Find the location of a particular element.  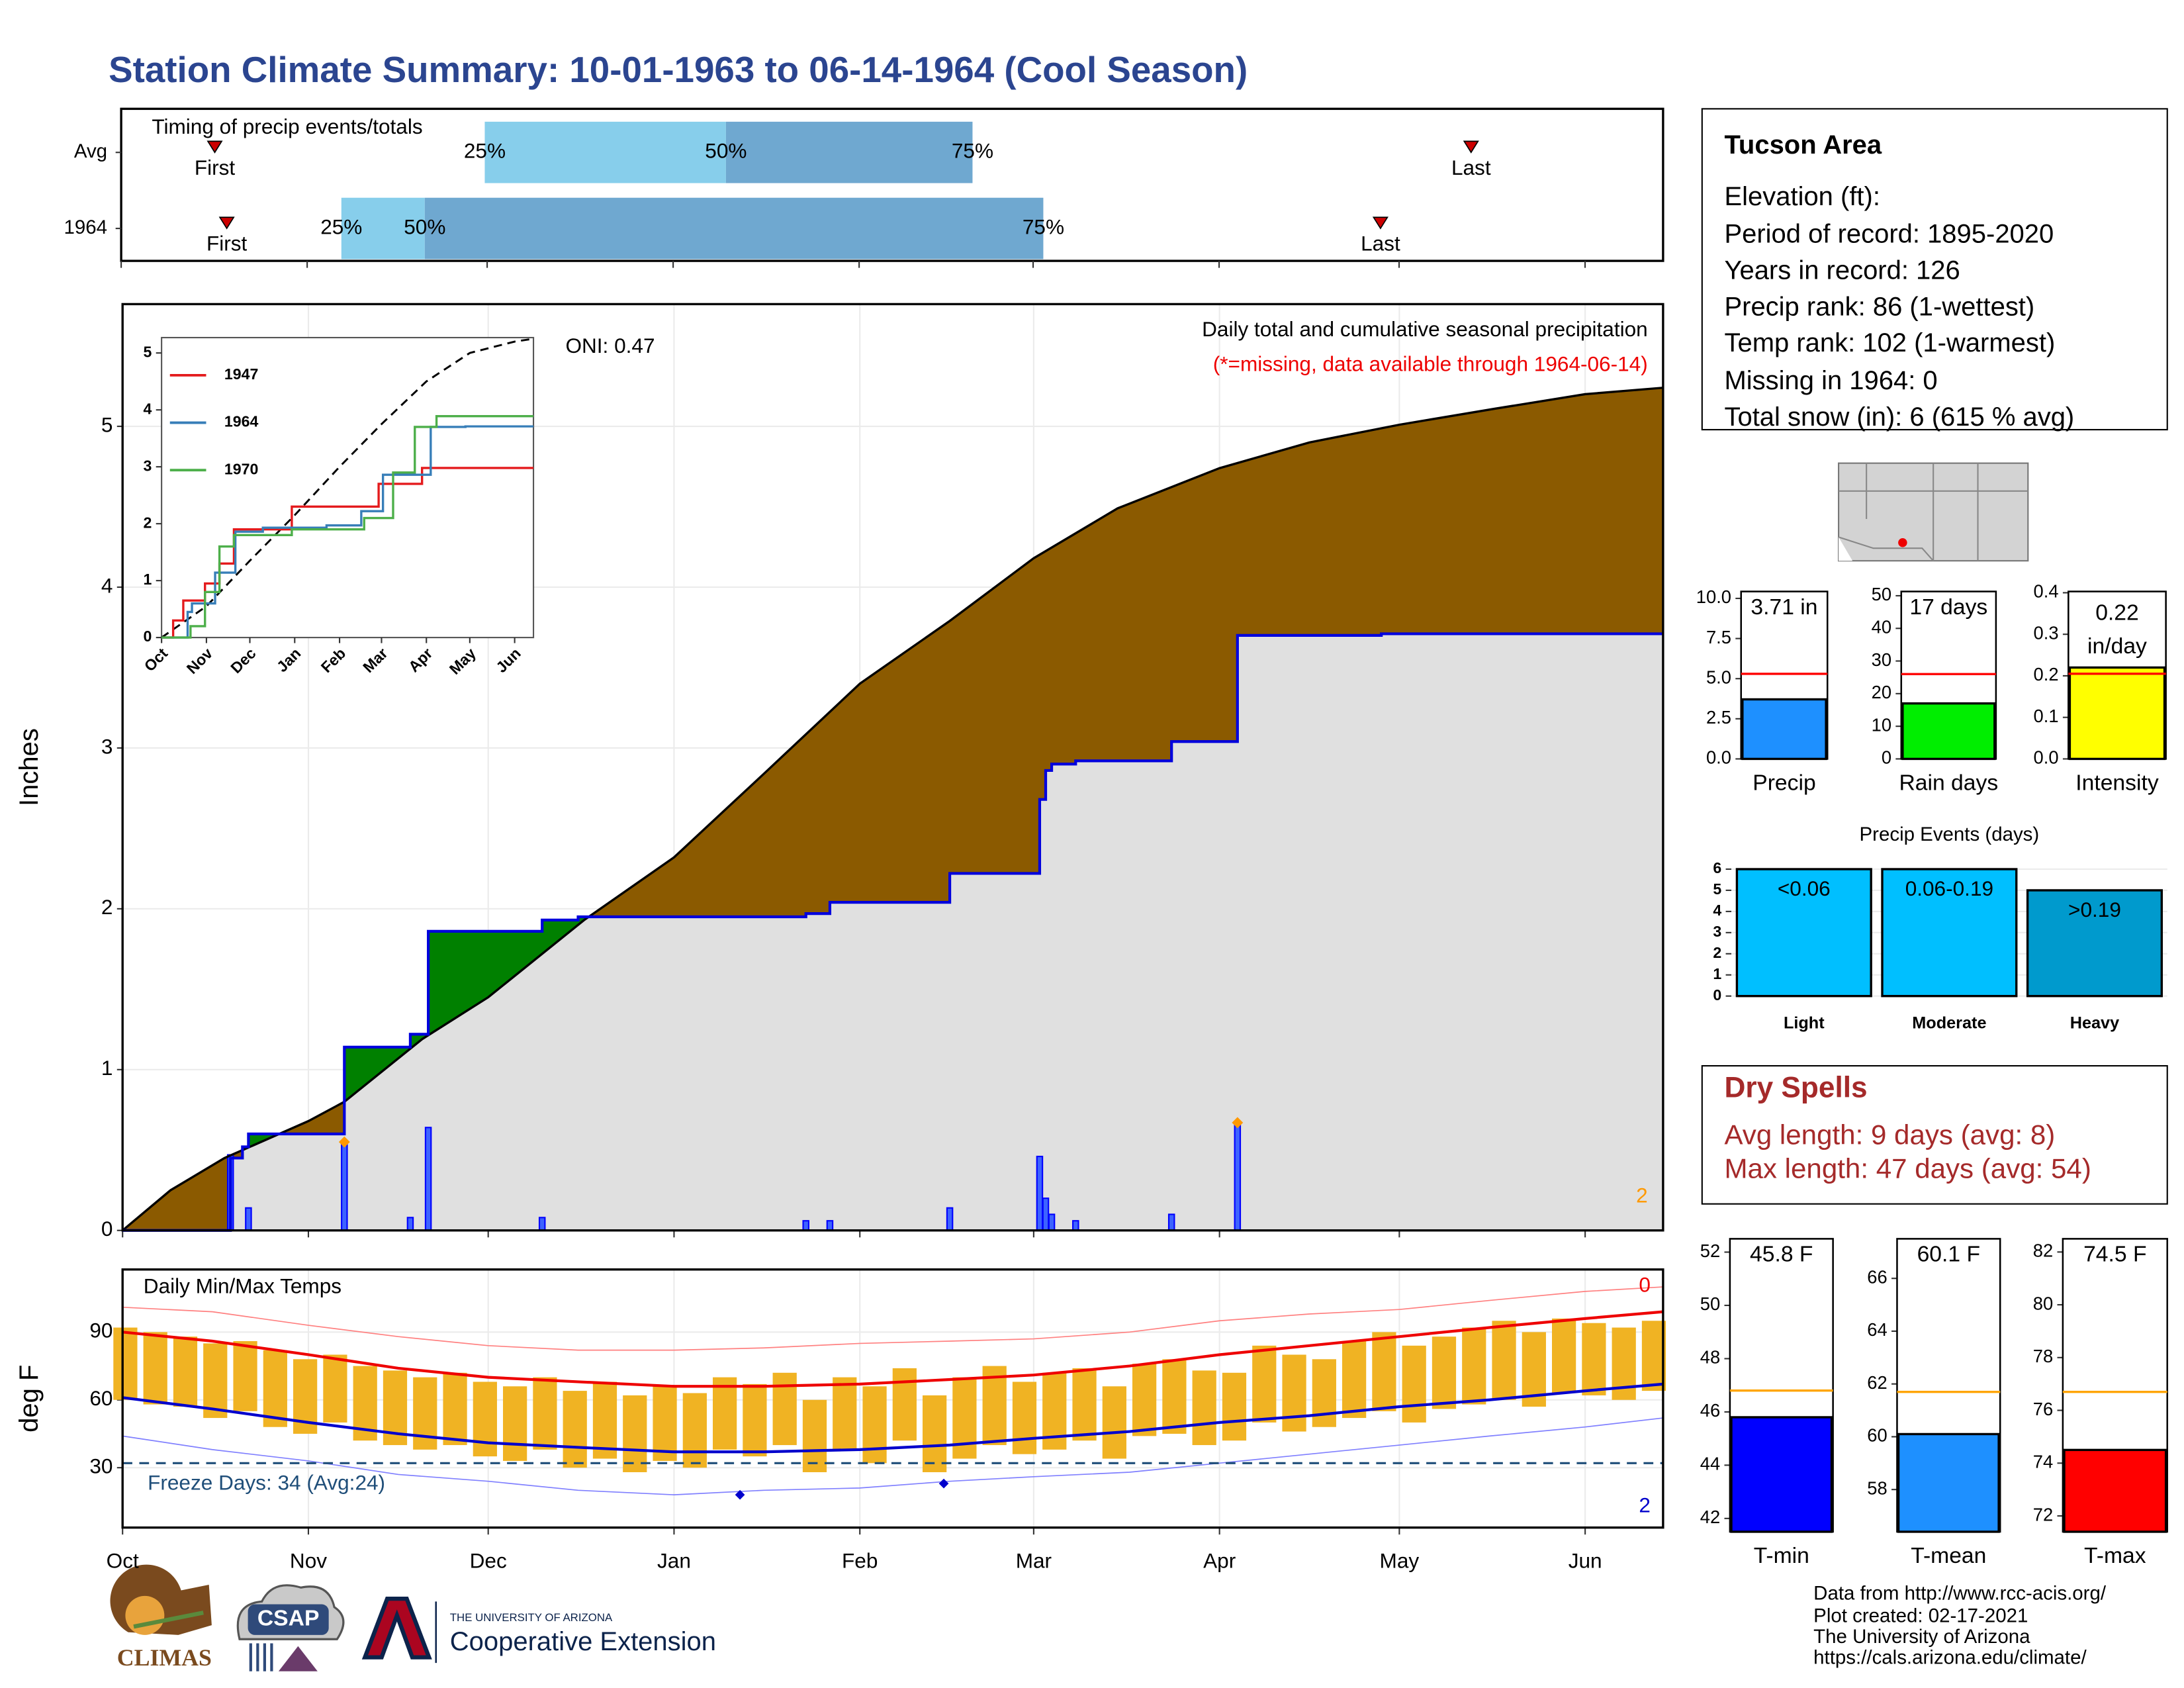

y-axis-title: deg F is located at coordinates (30, 1398).